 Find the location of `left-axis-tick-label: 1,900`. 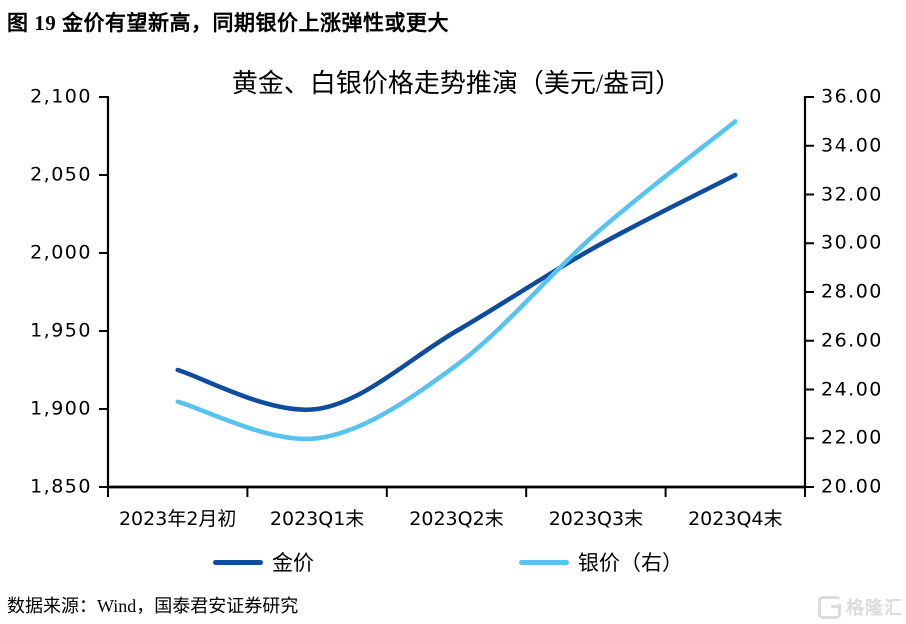

left-axis-tick-label: 1,900 is located at coordinates (61, 408).